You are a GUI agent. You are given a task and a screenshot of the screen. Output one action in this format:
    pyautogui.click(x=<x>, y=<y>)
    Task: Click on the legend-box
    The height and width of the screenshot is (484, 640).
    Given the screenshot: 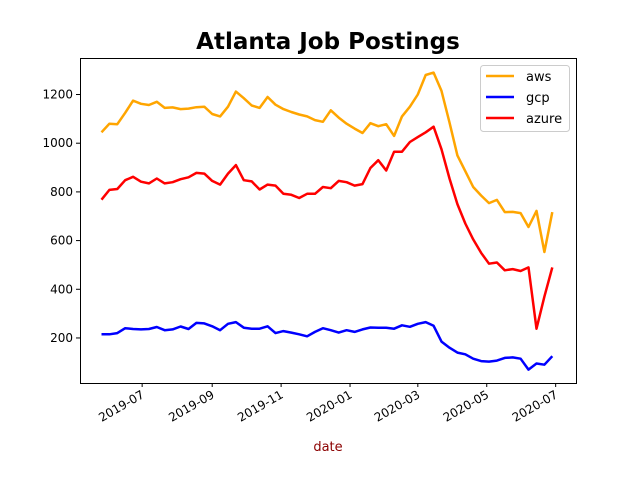 What is the action you would take?
    pyautogui.click(x=525, y=98)
    